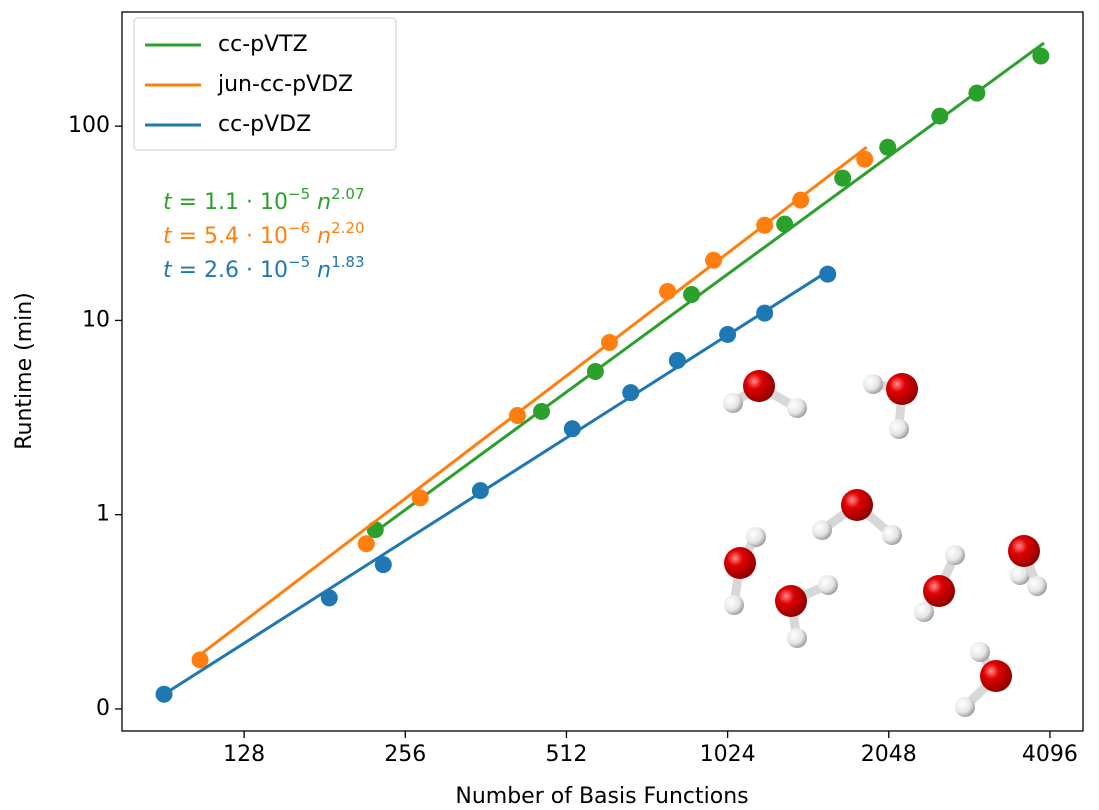  I want to click on legend-label: jun-cc-pVDZ, so click(285, 84).